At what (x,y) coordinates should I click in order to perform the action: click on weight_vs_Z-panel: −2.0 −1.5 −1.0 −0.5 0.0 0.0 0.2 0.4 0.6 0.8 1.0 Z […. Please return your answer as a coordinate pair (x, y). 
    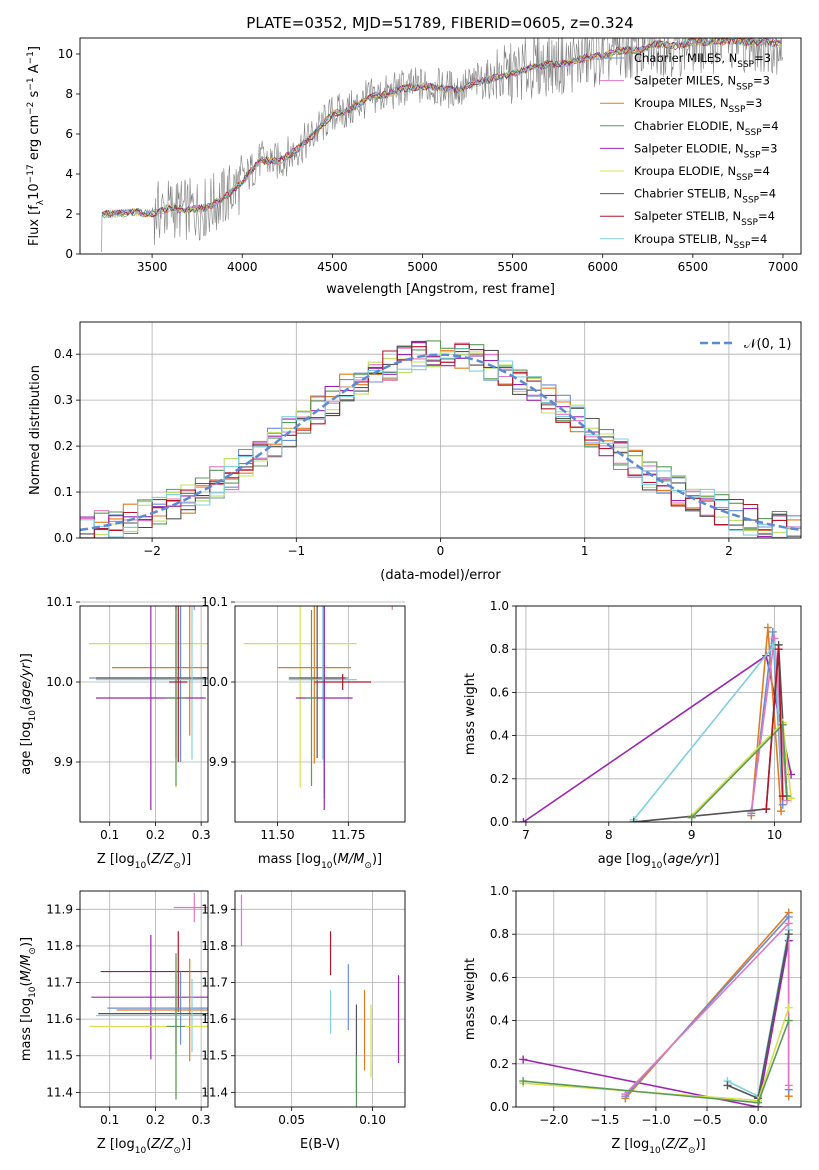
    Looking at the image, I should click on (632, 1020).